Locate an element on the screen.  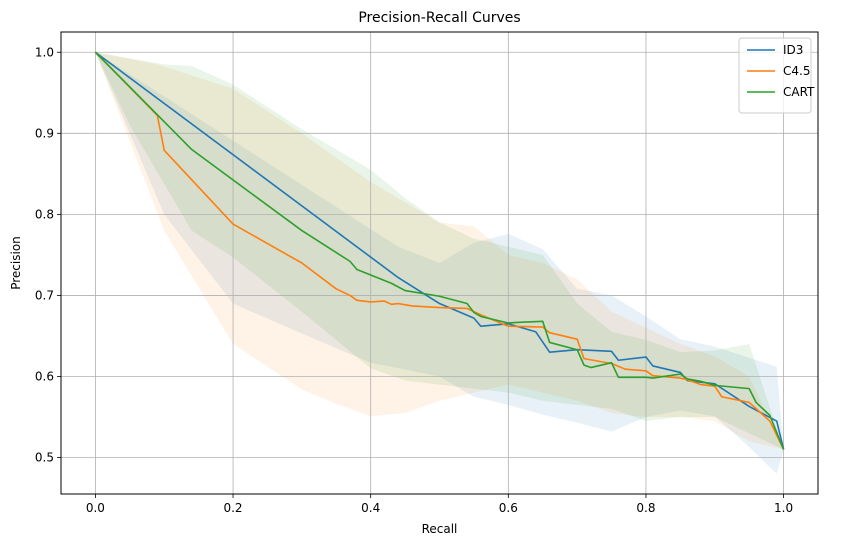
y-axis-ticks: 0.5 0.6 0.7 0.8 0.9 1.0 is located at coordinates (48, 255).